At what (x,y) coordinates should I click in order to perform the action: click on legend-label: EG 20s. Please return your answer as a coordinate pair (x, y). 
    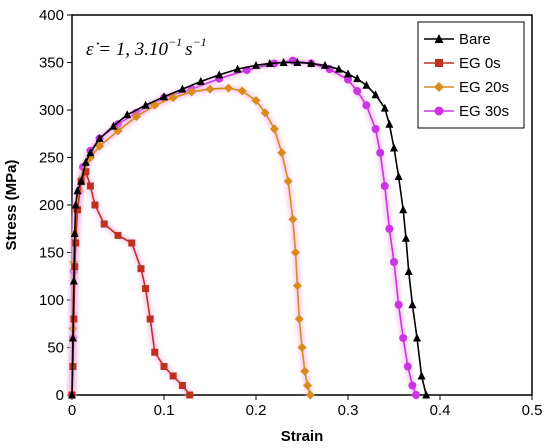
    Looking at the image, I should click on (484, 87).